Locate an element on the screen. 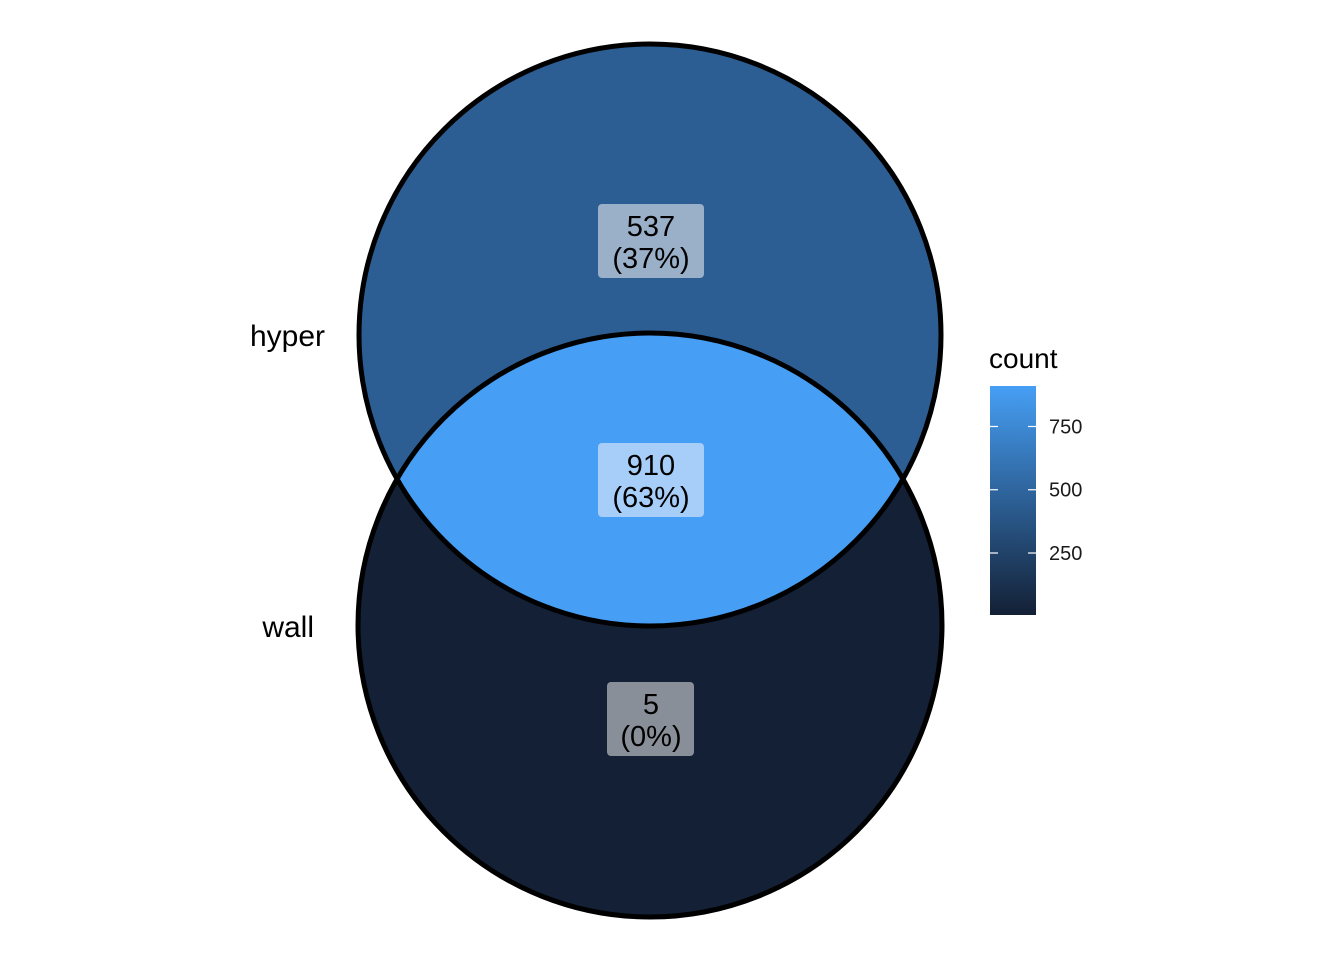 This screenshot has height=960, width=1344. legend: count 750 500 250 is located at coordinates (1035, 479).